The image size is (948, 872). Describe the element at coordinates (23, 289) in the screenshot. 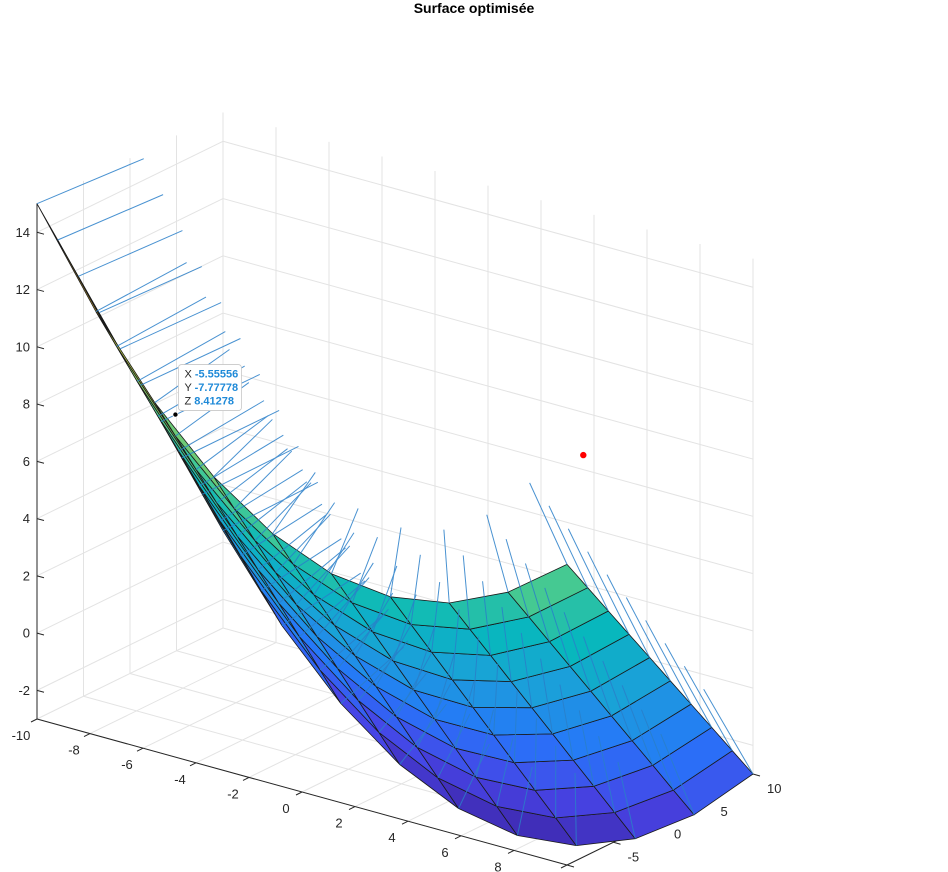

I see `z-tick-label: 12` at that location.